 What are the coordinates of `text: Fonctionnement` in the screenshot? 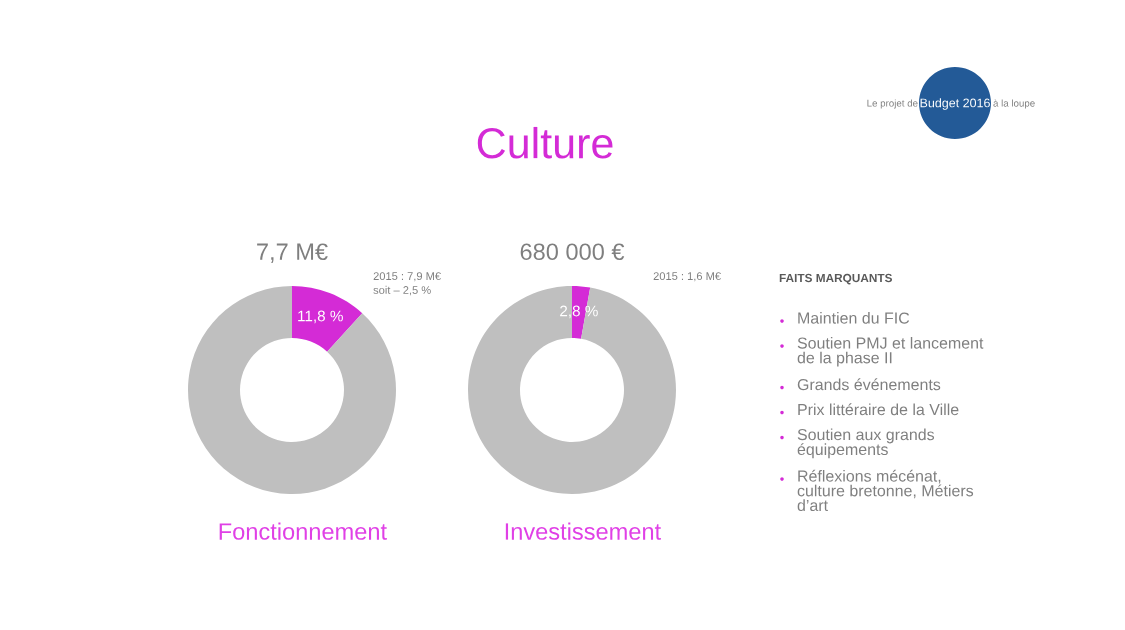 It's located at (303, 531).